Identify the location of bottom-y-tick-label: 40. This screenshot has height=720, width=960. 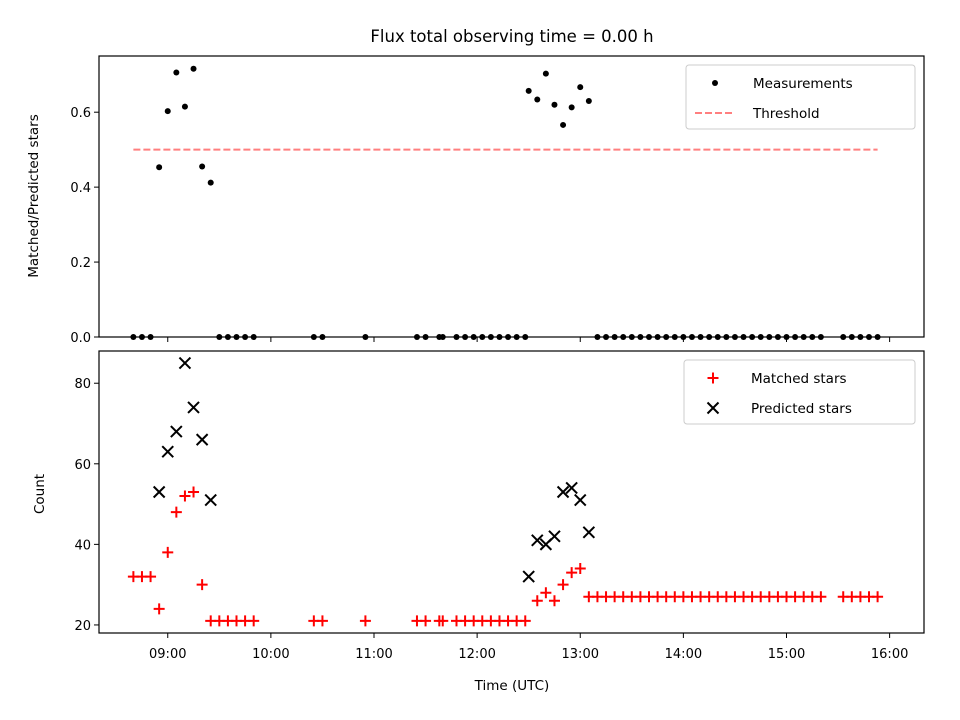
(82, 545).